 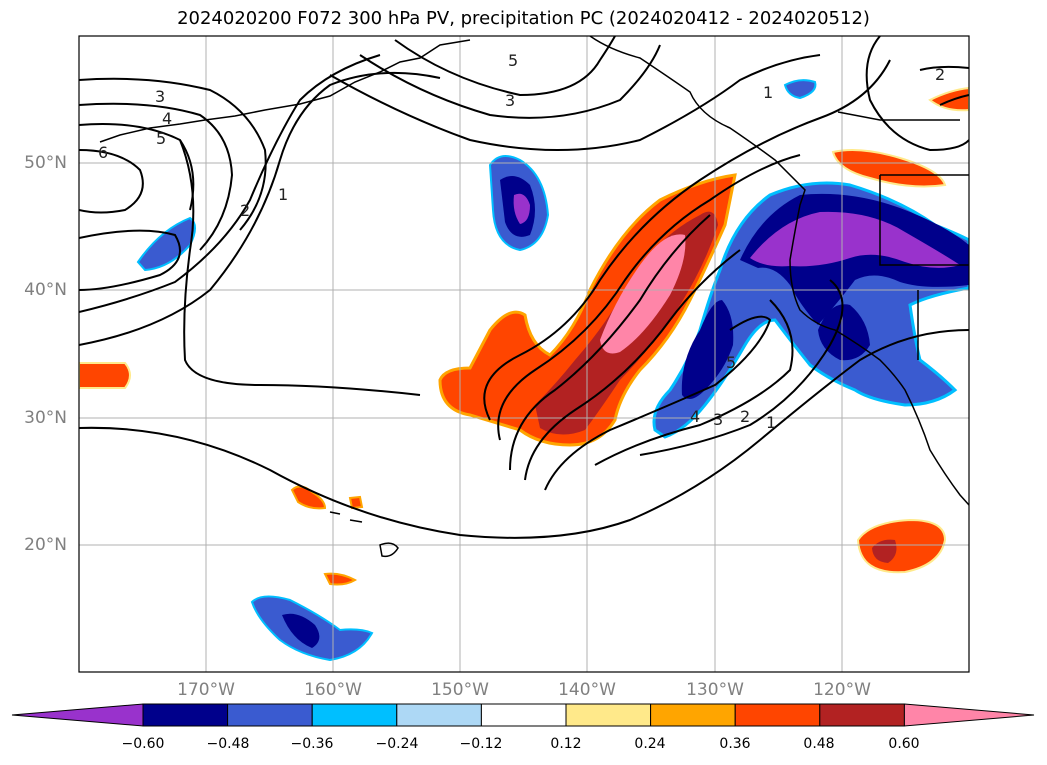 What do you see at coordinates (45, 545) in the screenshot?
I see `lat-label-20n: 20°N` at bounding box center [45, 545].